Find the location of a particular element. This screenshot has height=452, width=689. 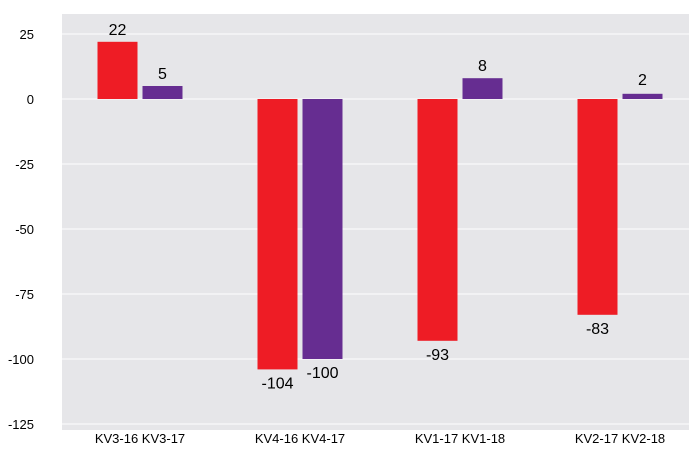

annotation-label: 2 is located at coordinates (642, 80).